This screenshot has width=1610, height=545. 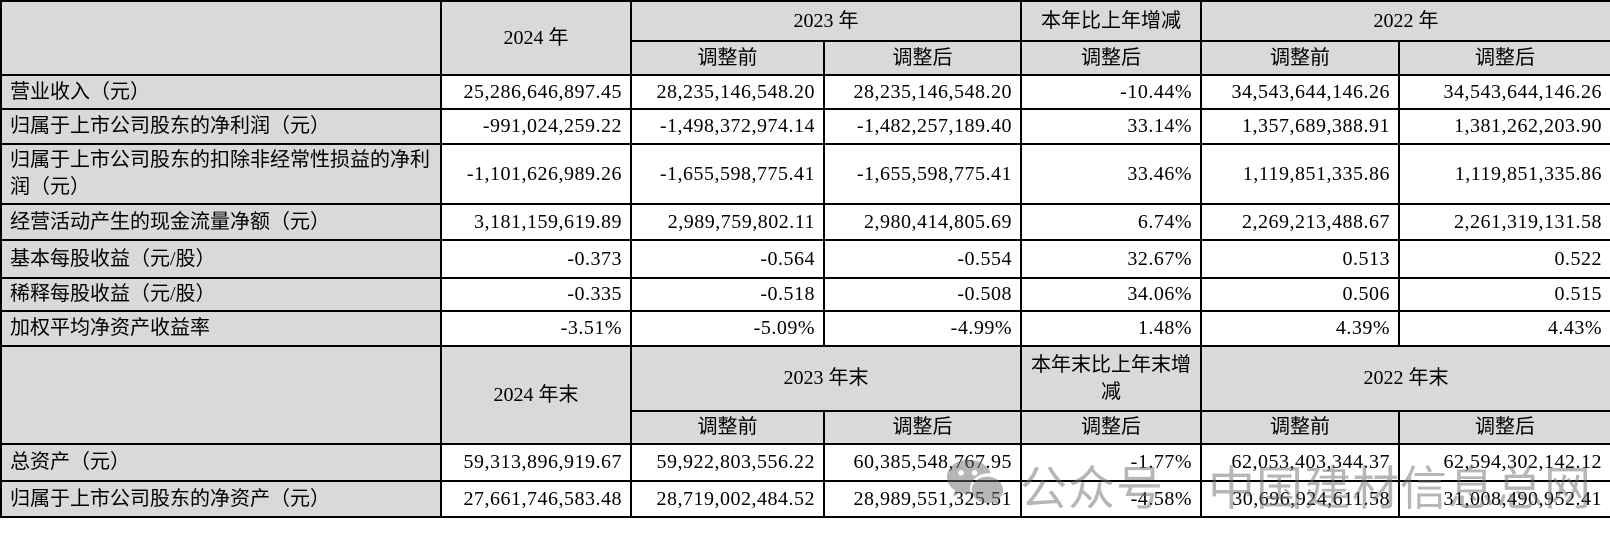 What do you see at coordinates (1504, 294) in the screenshot?
I see `diluted-eps-2022-after: 0.515` at bounding box center [1504, 294].